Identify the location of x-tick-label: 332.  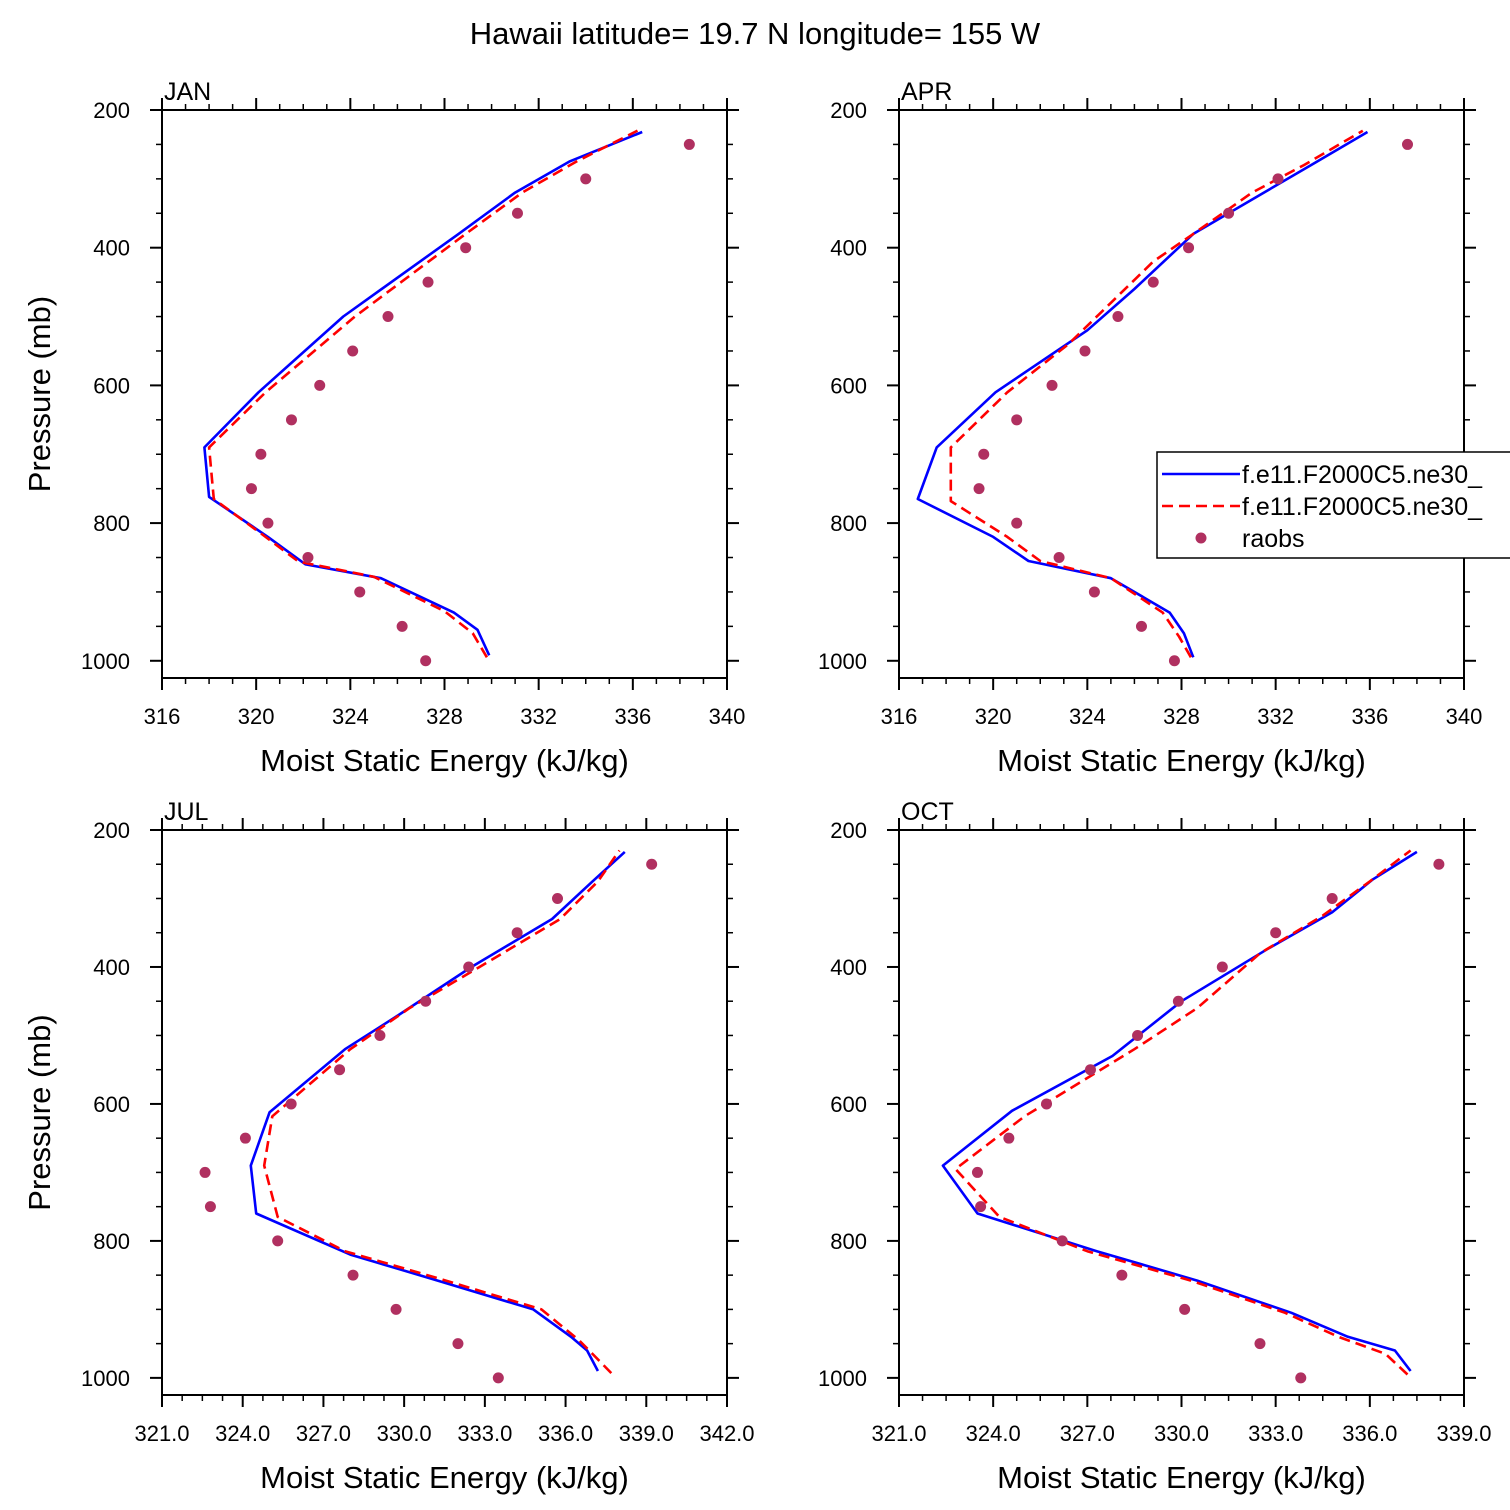
(1275, 716).